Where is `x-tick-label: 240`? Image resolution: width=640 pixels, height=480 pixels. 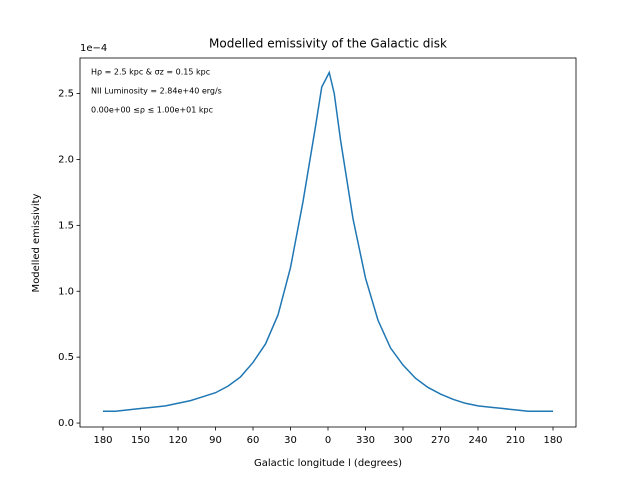 x-tick-label: 240 is located at coordinates (477, 440).